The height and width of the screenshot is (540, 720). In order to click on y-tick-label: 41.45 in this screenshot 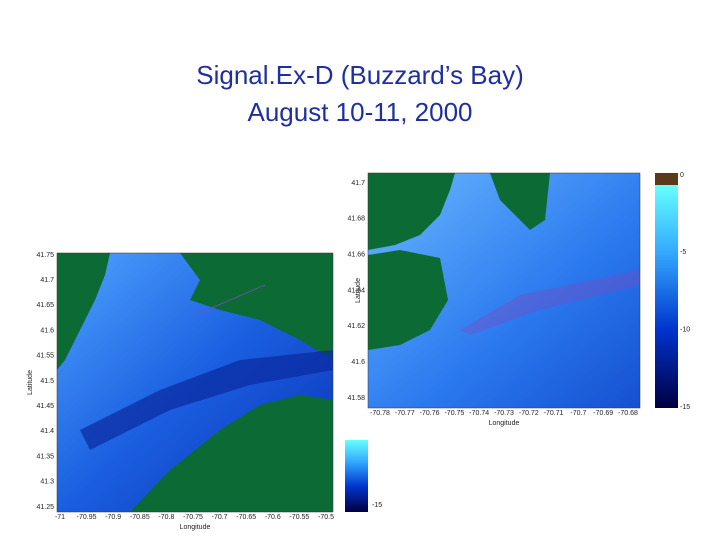, I will do `click(45, 406)`.